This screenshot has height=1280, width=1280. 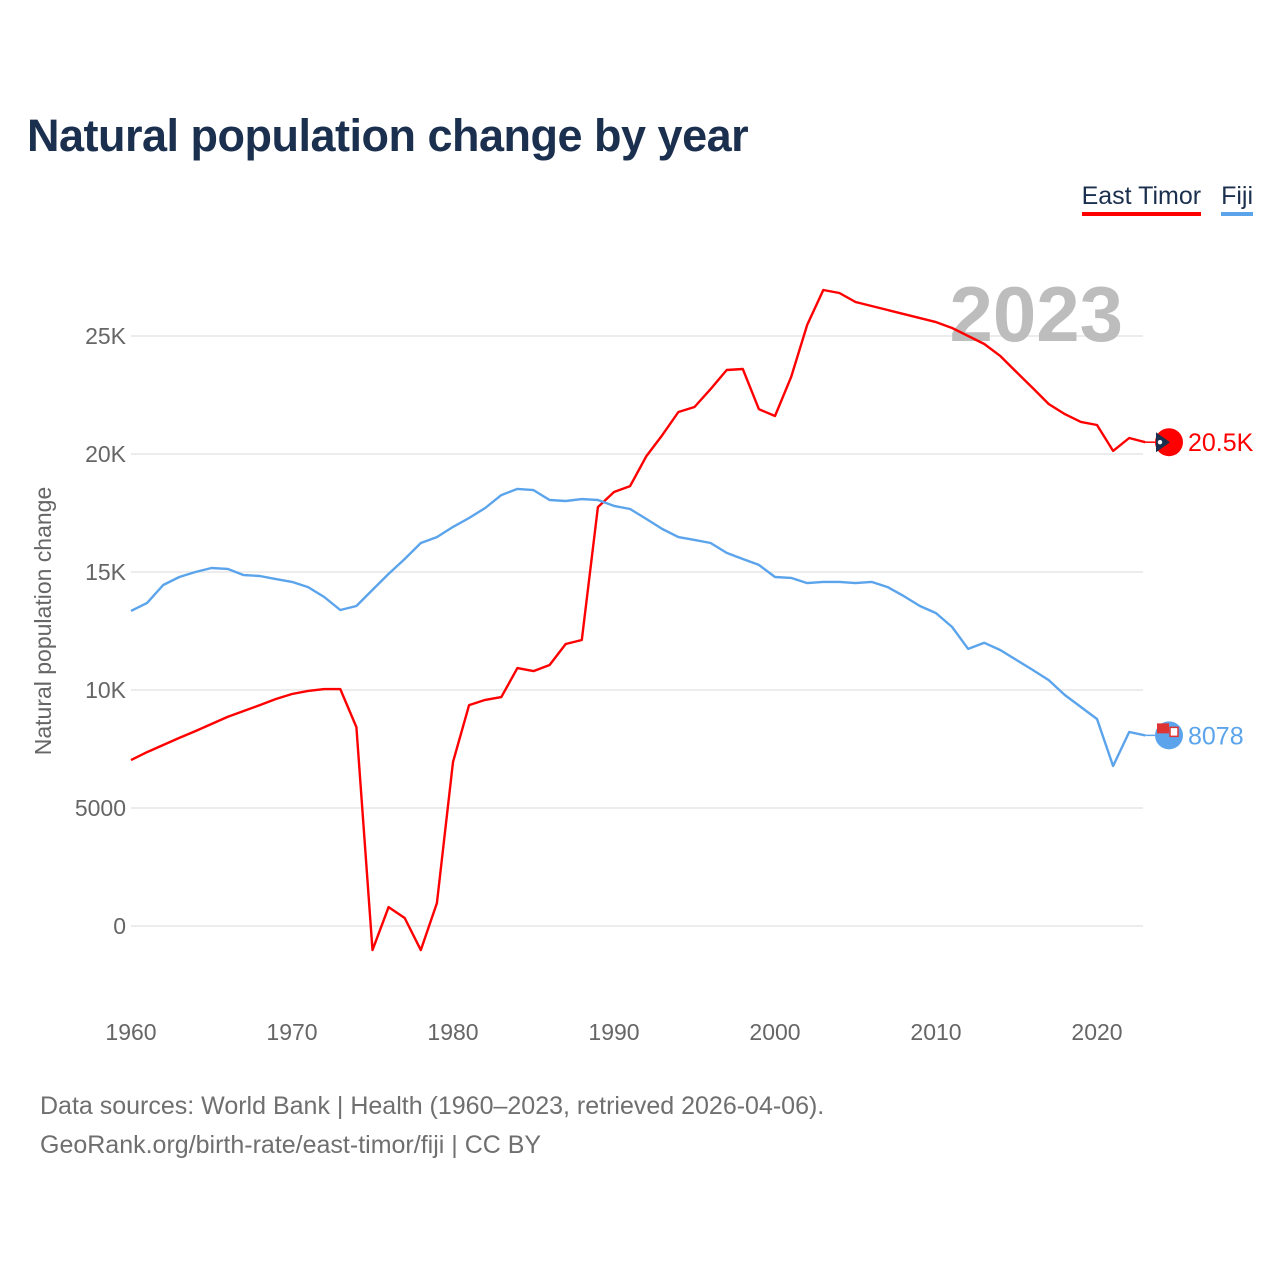 What do you see at coordinates (106, 572) in the screenshot?
I see `y-tick-label: 15K` at bounding box center [106, 572].